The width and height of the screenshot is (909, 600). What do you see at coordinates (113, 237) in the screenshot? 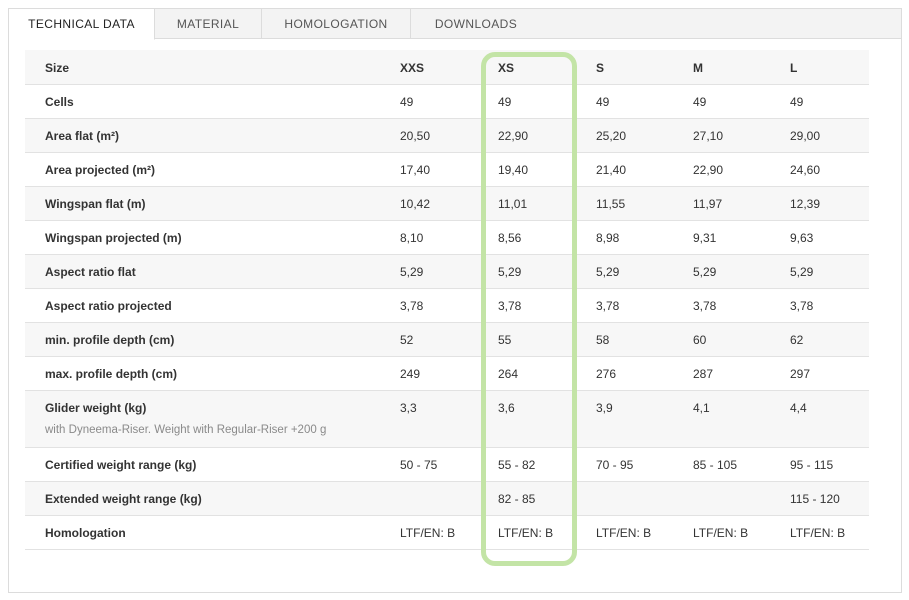
I see `row-label: Wingspan projected (m)` at bounding box center [113, 237].